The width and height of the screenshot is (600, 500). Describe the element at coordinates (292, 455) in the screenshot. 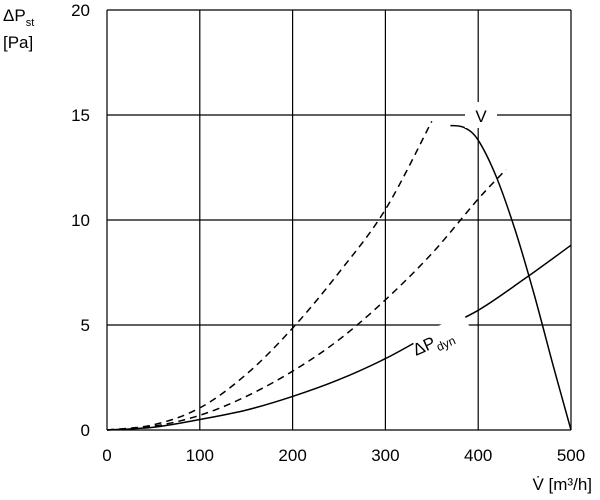

I see `x-tick-label: 200` at that location.